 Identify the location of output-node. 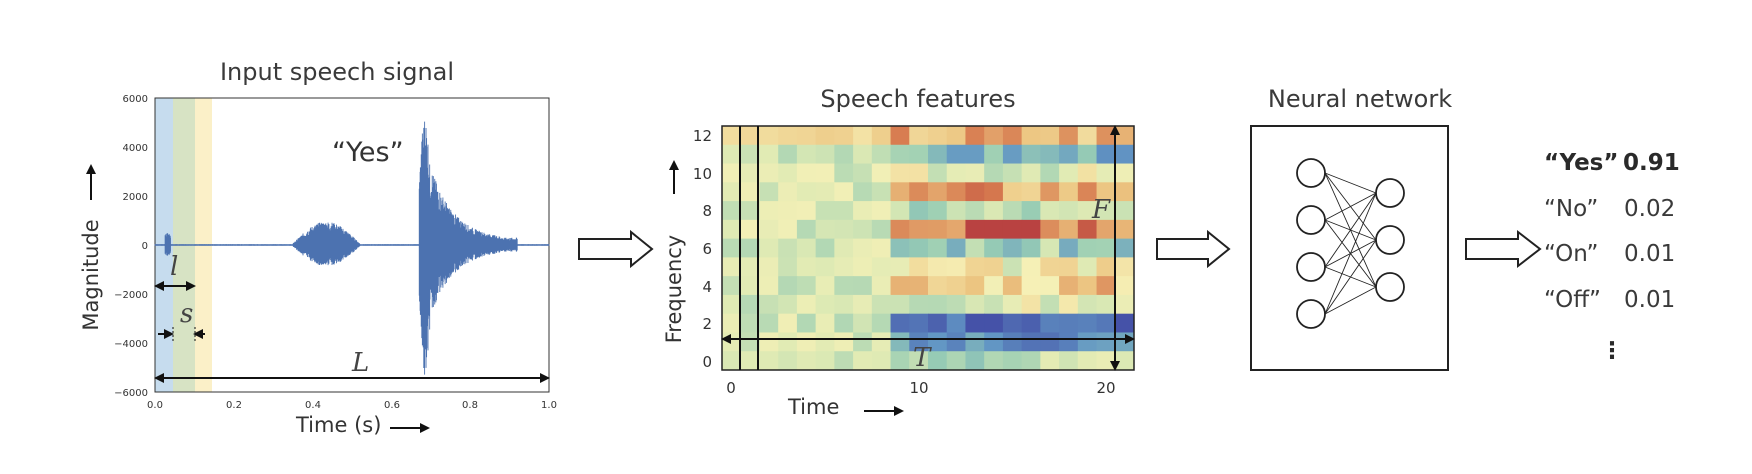
(1390, 193).